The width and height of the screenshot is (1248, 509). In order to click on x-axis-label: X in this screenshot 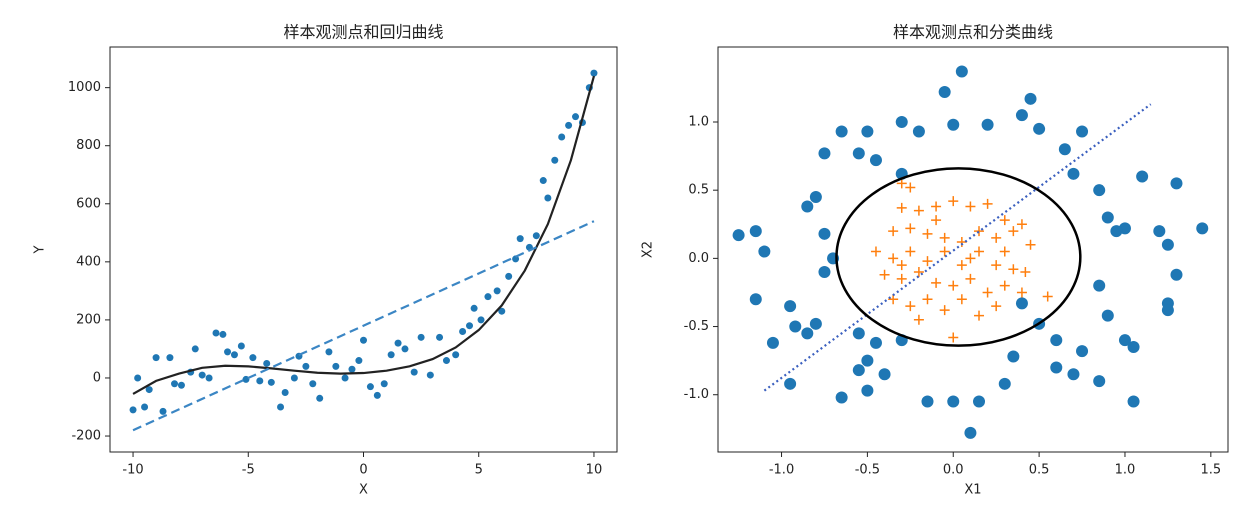, I will do `click(363, 490)`.